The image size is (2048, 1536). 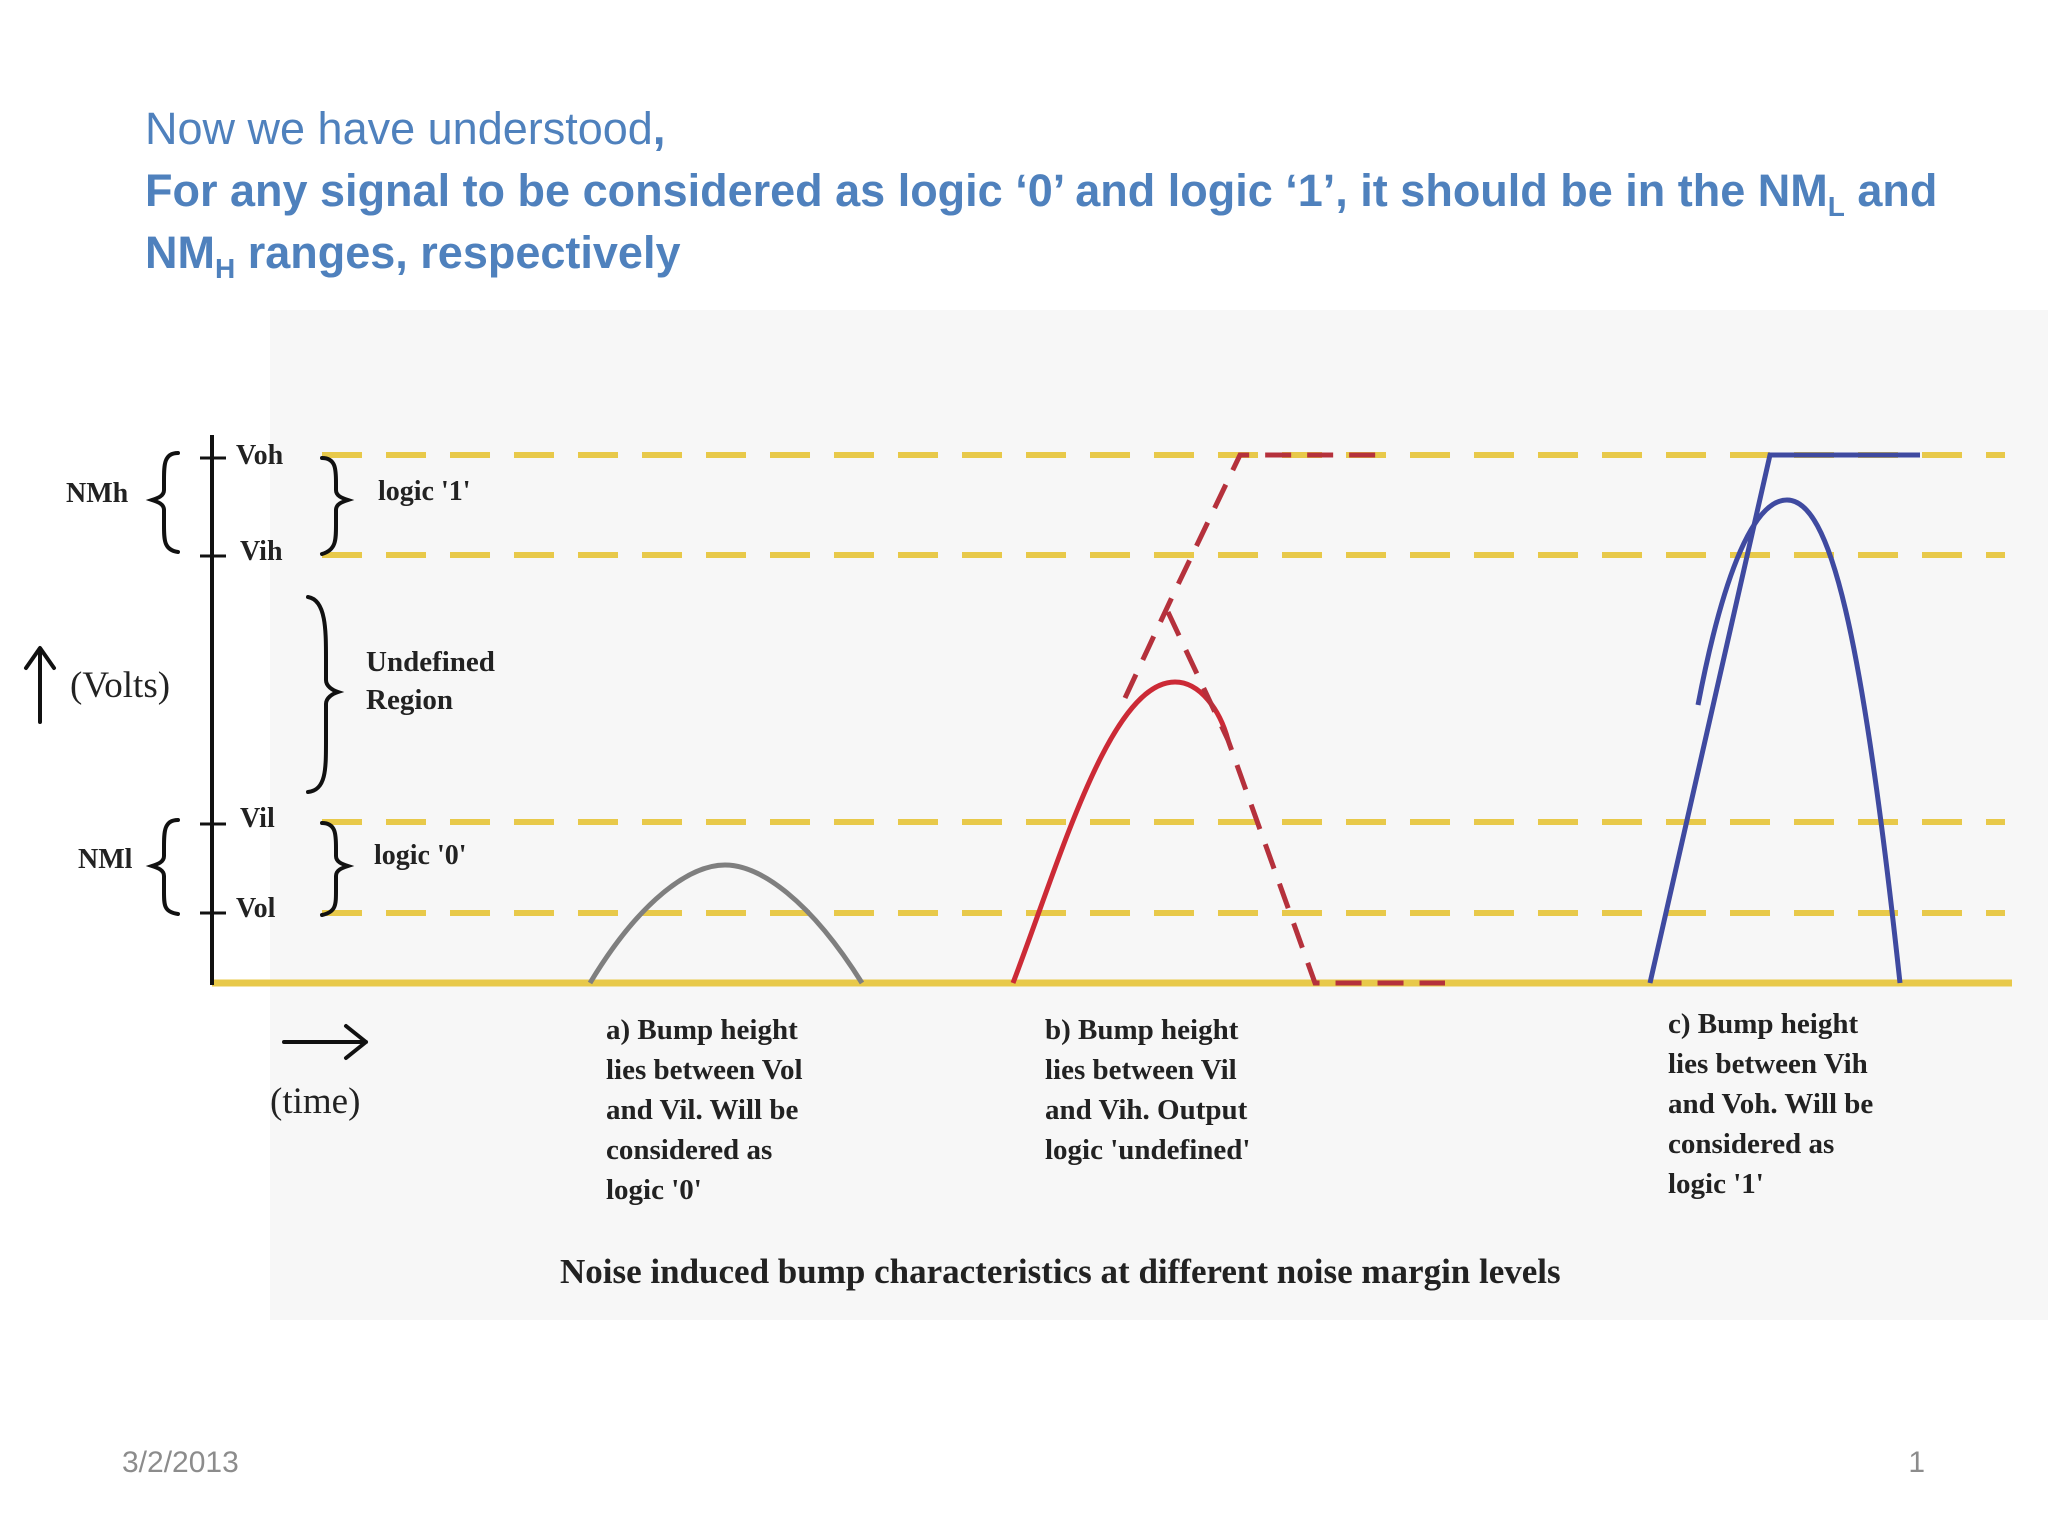 I want to click on nml-label: NMl, so click(x=105, y=859).